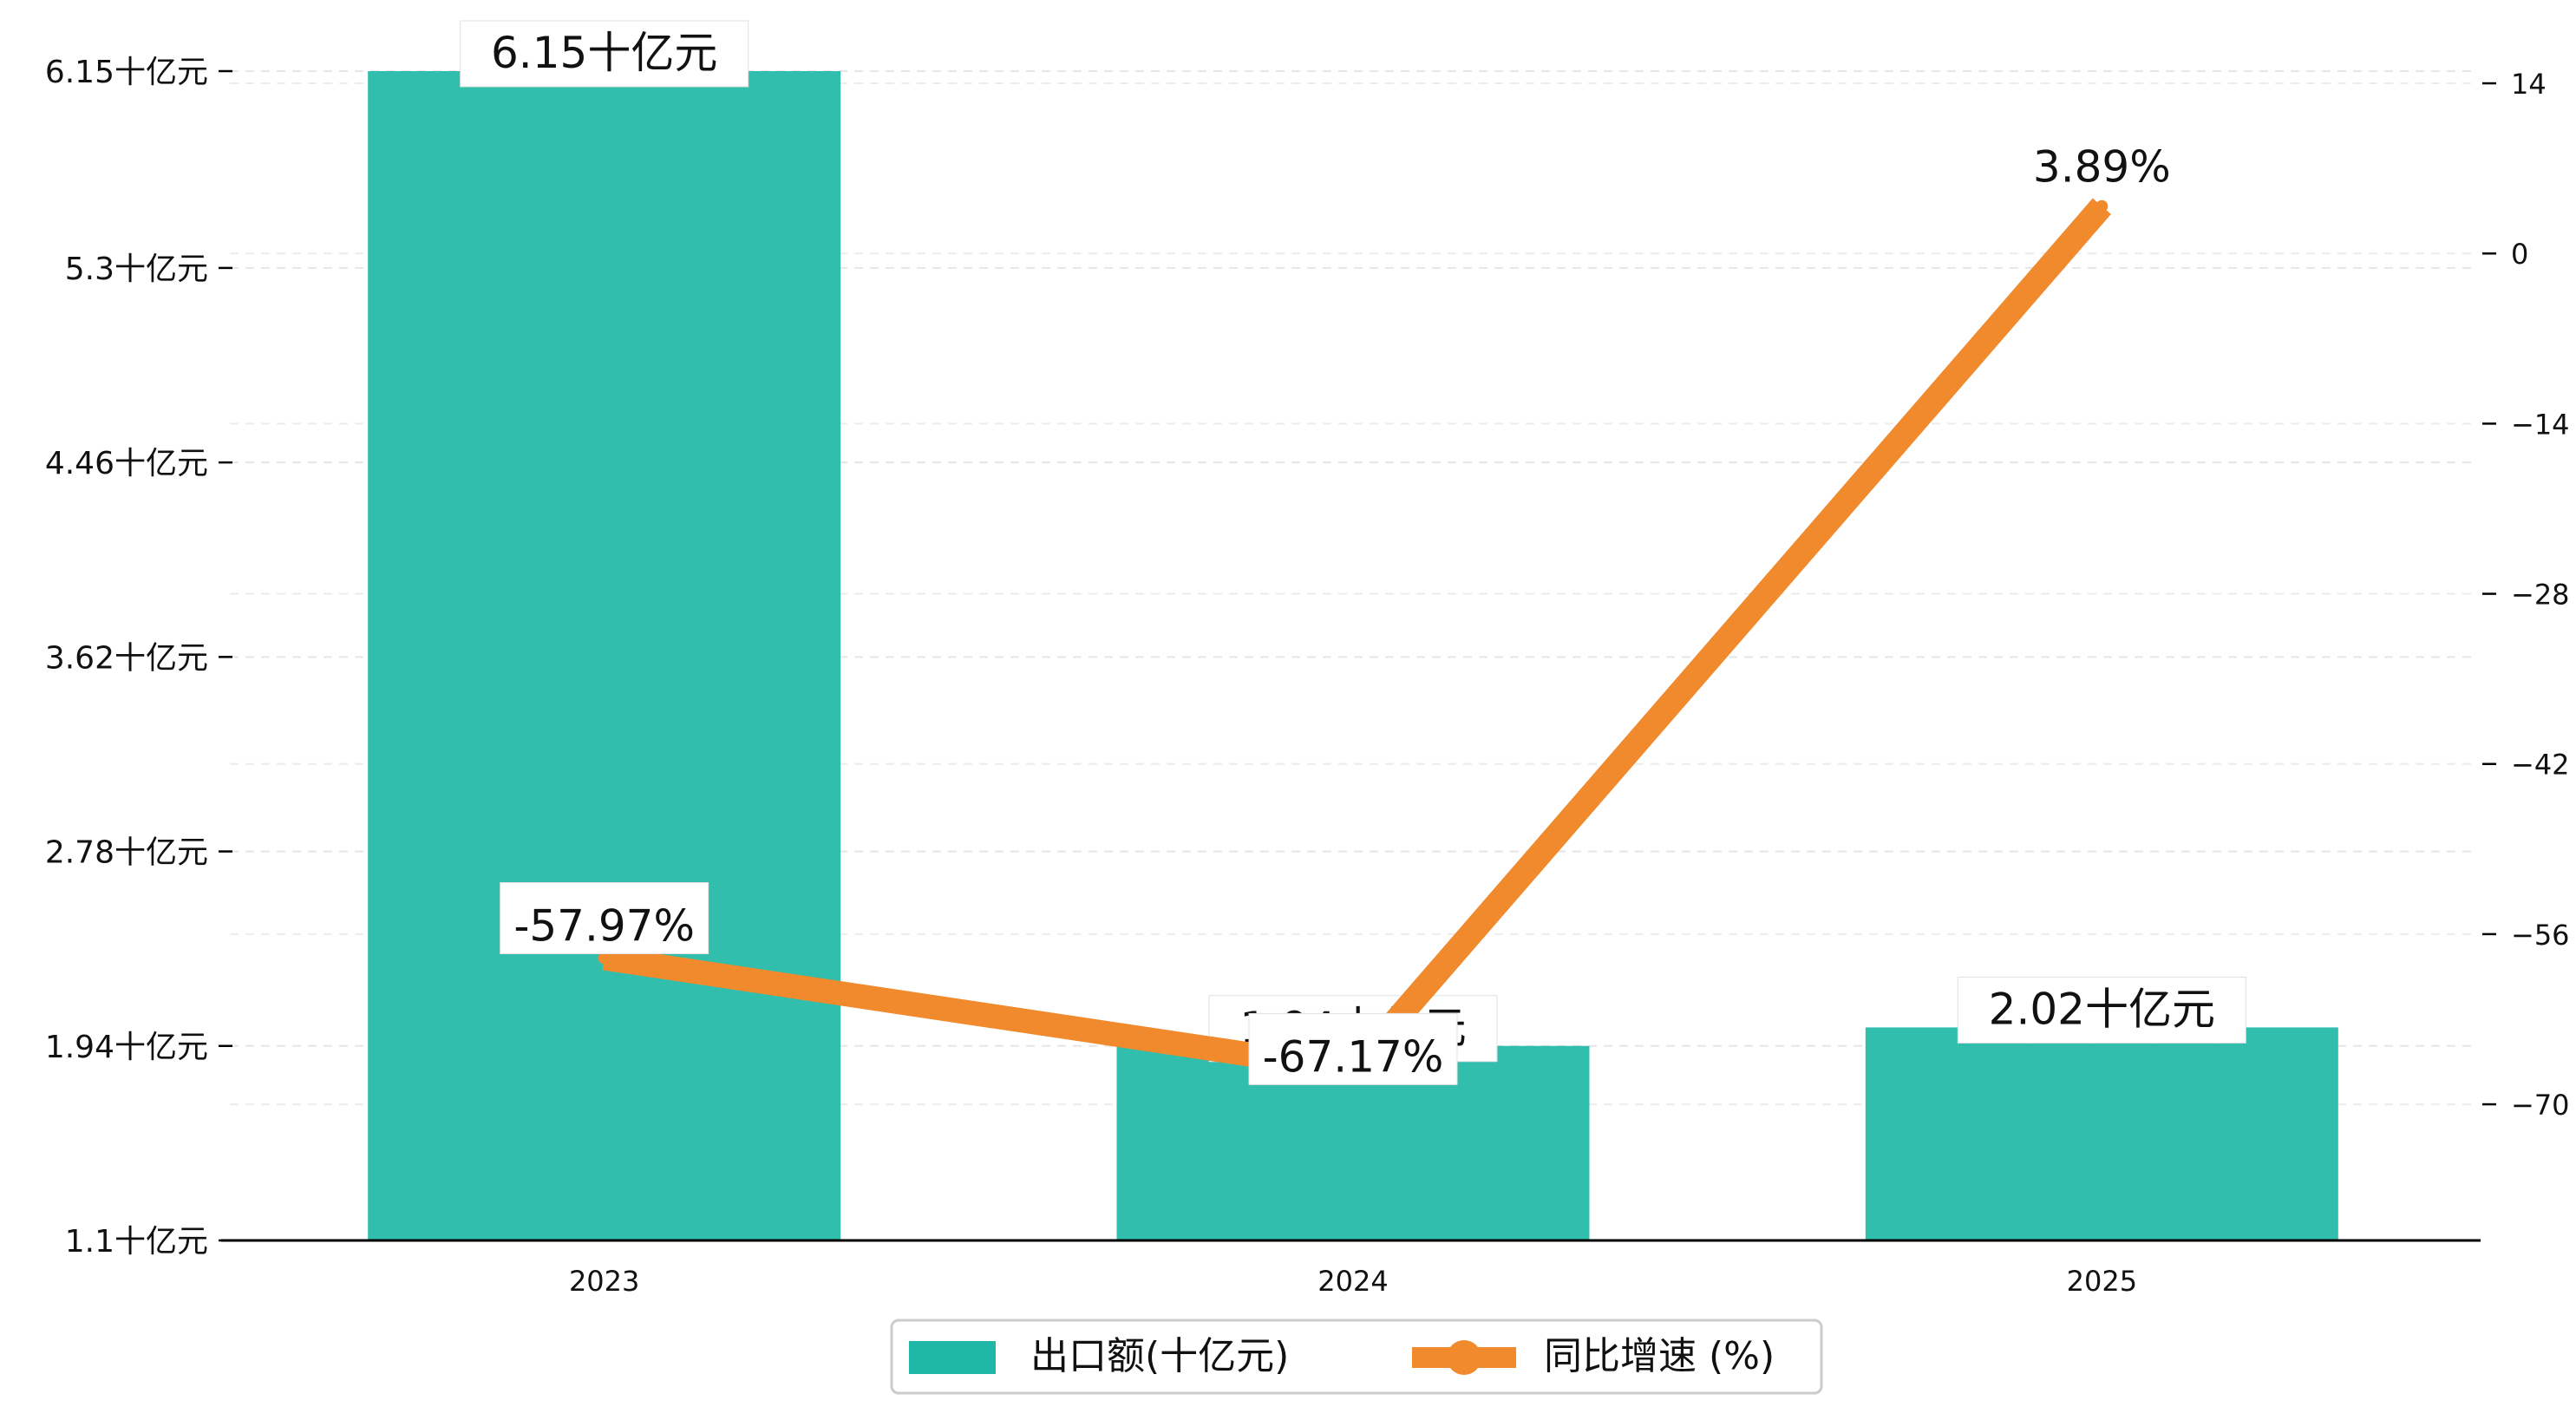 Image resolution: width=2576 pixels, height=1420 pixels. Describe the element at coordinates (2540, 595) in the screenshot. I see `y-right-tick-label: −28` at that location.